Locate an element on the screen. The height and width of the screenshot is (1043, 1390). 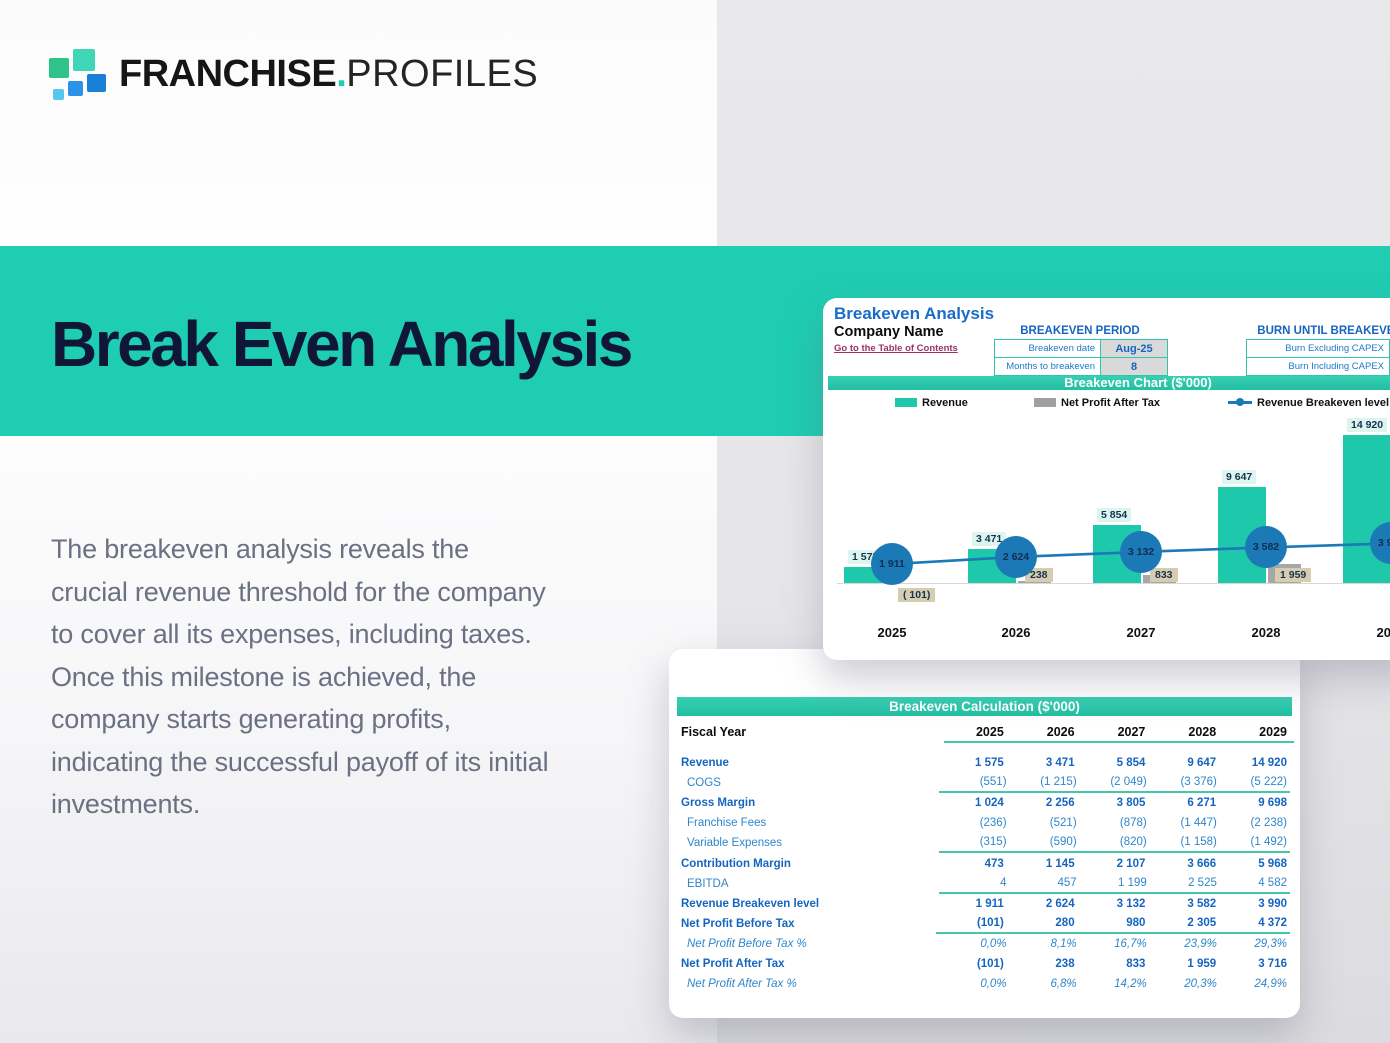
row-label: Net Profit Before Tax % is located at coordinates (747, 943).